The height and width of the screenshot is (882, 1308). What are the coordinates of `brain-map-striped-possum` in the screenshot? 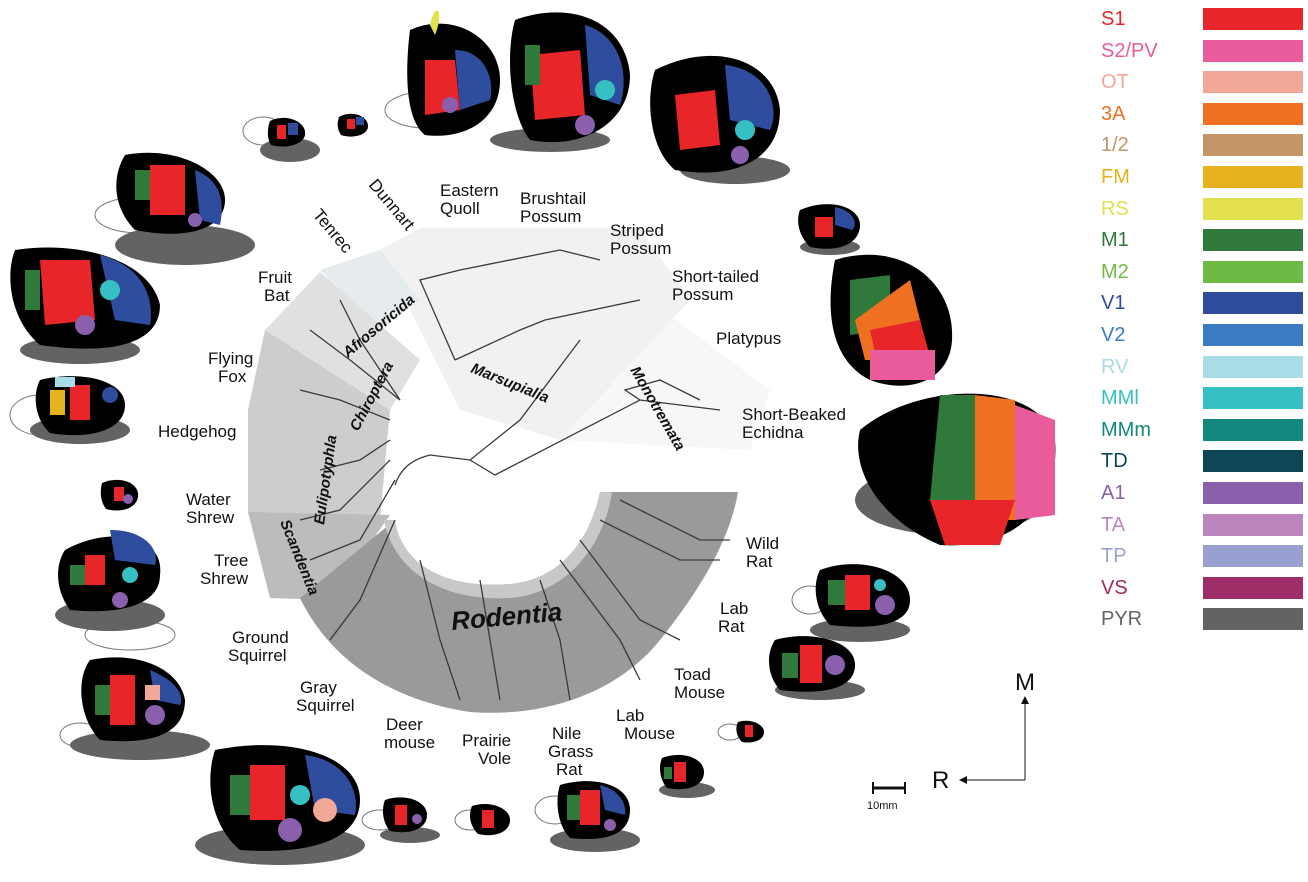 It's located at (720, 119).